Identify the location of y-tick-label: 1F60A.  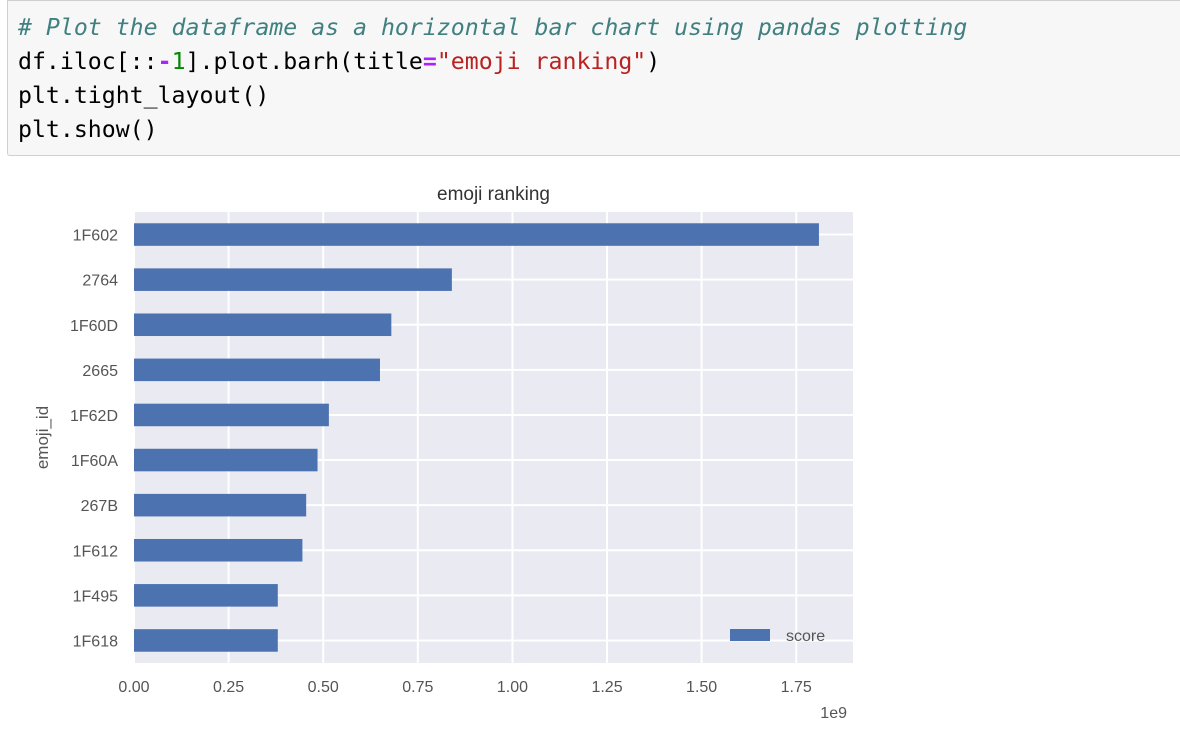
(94, 461).